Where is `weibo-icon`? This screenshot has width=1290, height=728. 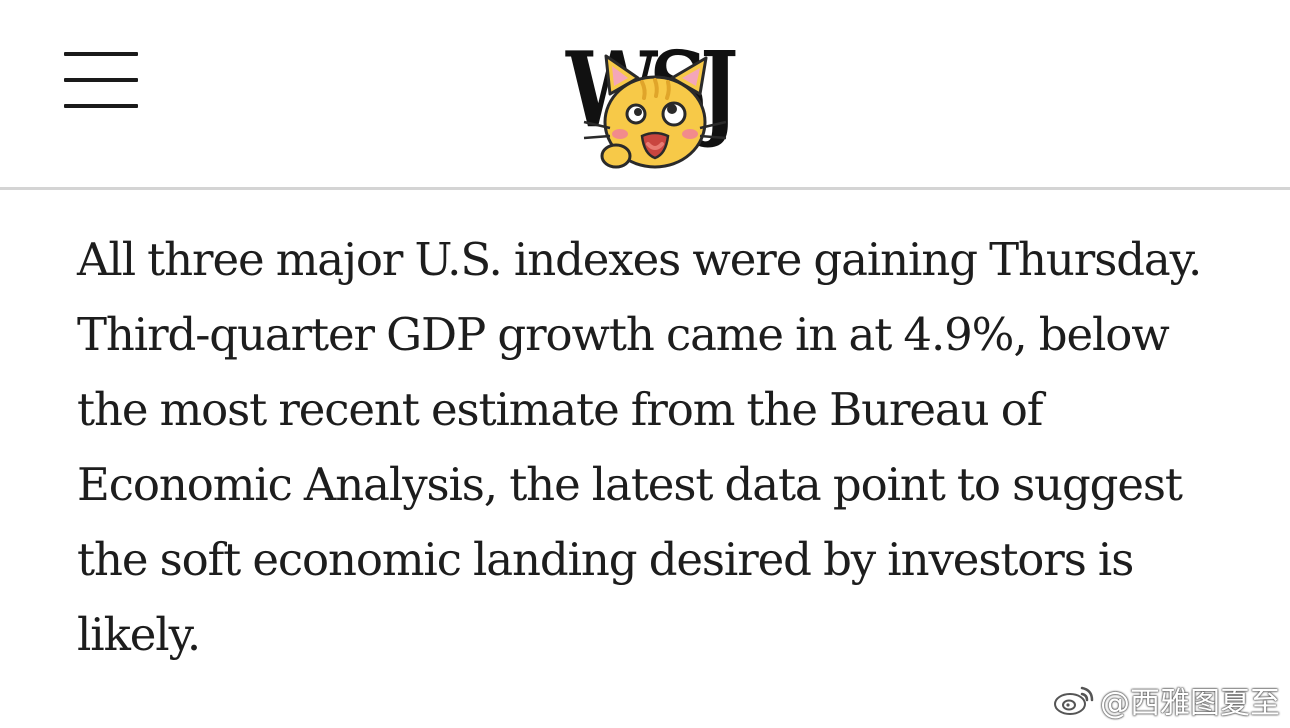 weibo-icon is located at coordinates (1074, 700).